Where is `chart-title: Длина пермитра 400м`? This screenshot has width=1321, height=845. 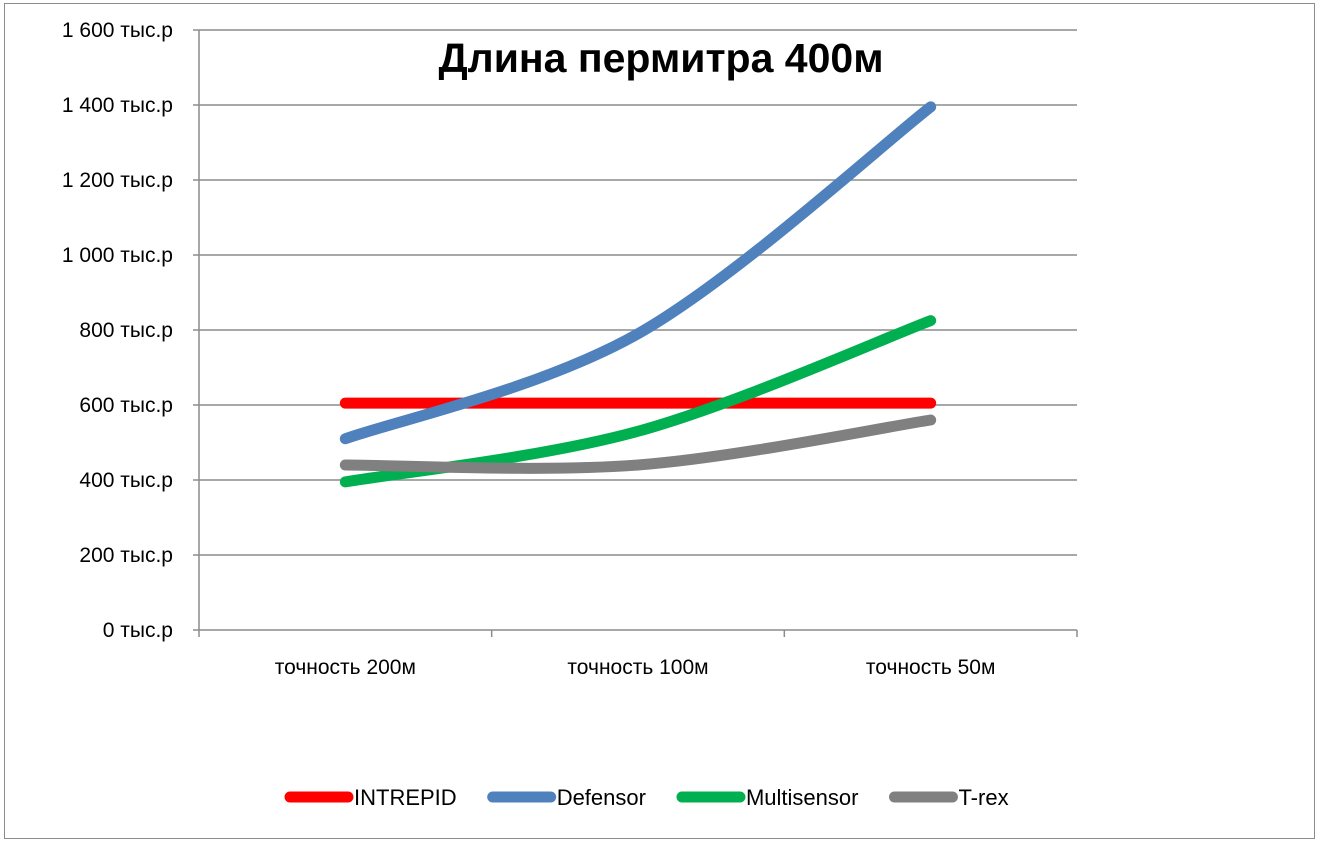
chart-title: Длина пермитра 400м is located at coordinates (660, 58).